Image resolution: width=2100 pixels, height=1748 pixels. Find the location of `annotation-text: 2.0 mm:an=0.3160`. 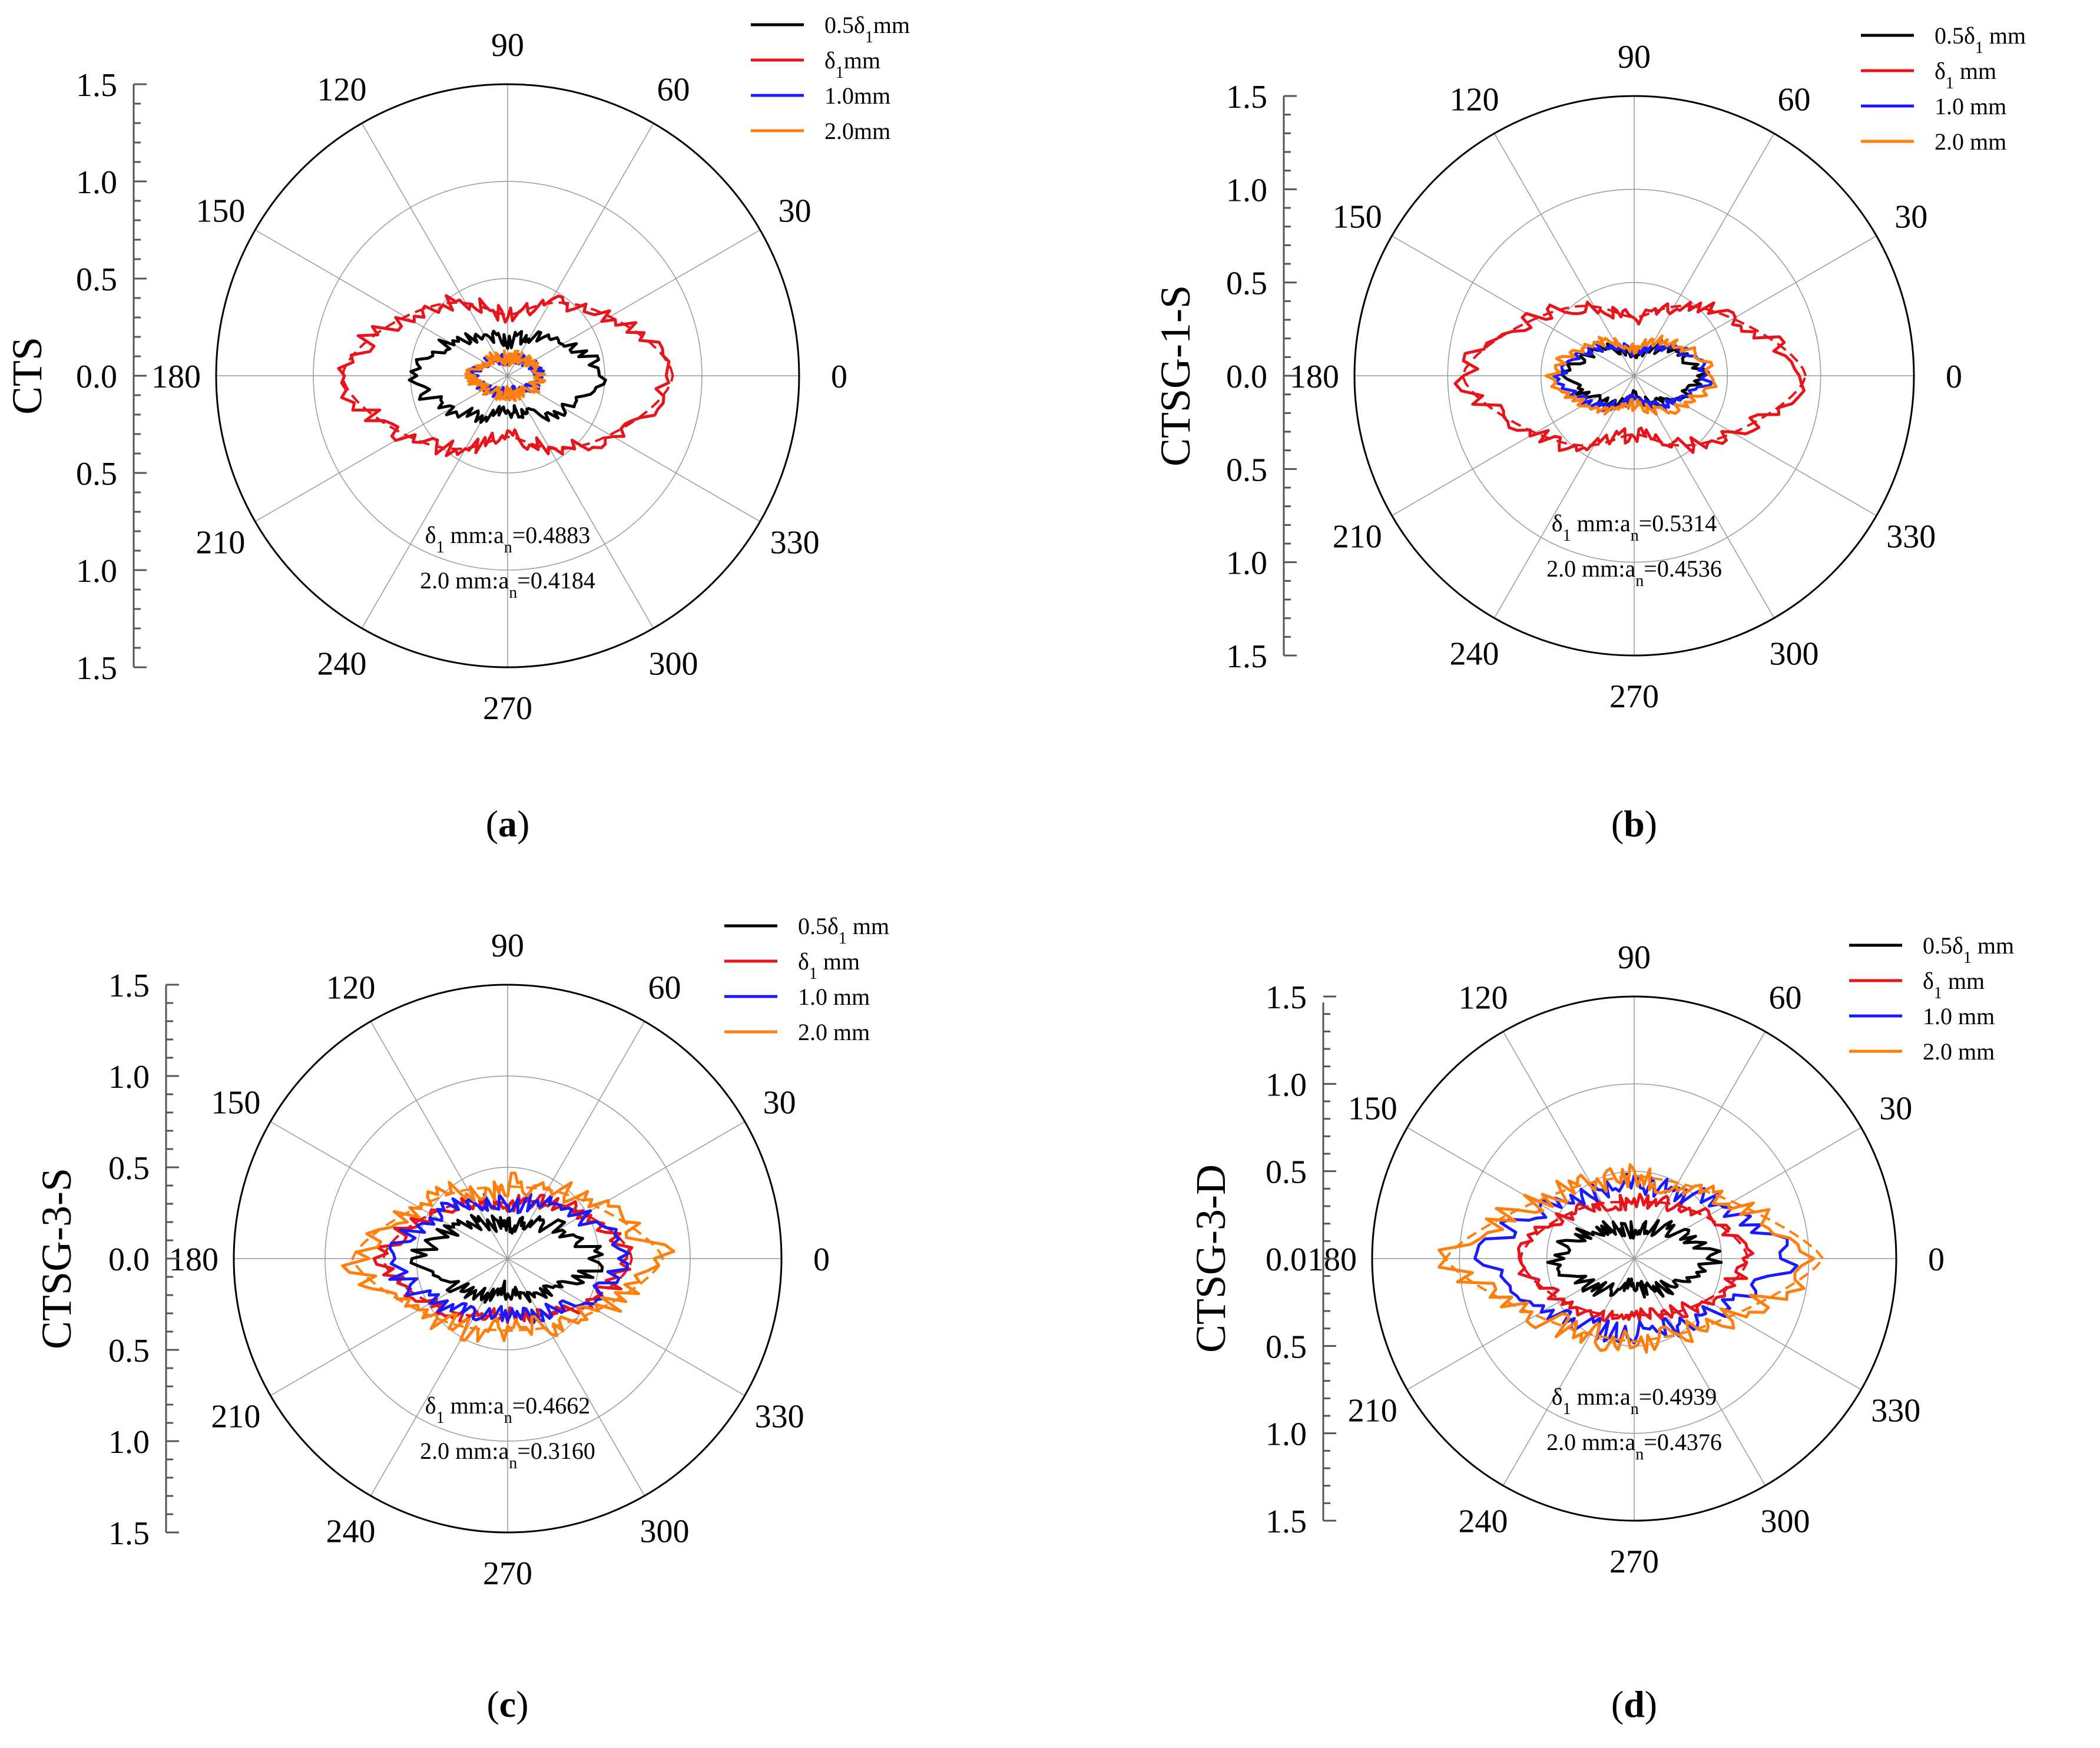

annotation-text: 2.0 mm:an=0.3160 is located at coordinates (507, 1455).